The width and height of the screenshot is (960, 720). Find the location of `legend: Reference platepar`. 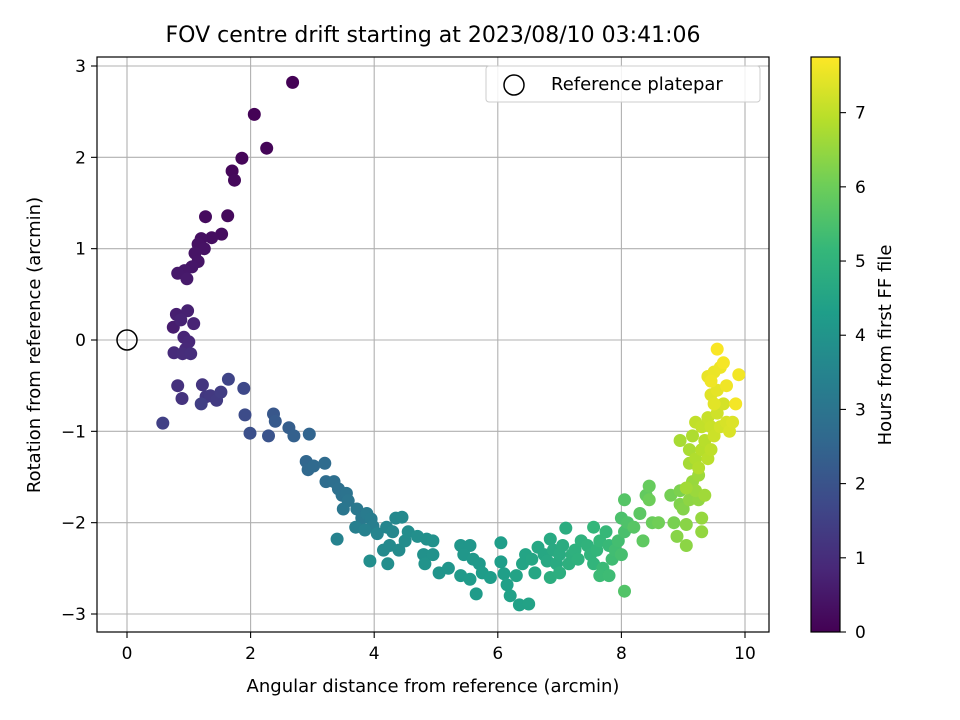

legend: Reference platepar is located at coordinates (623, 84).